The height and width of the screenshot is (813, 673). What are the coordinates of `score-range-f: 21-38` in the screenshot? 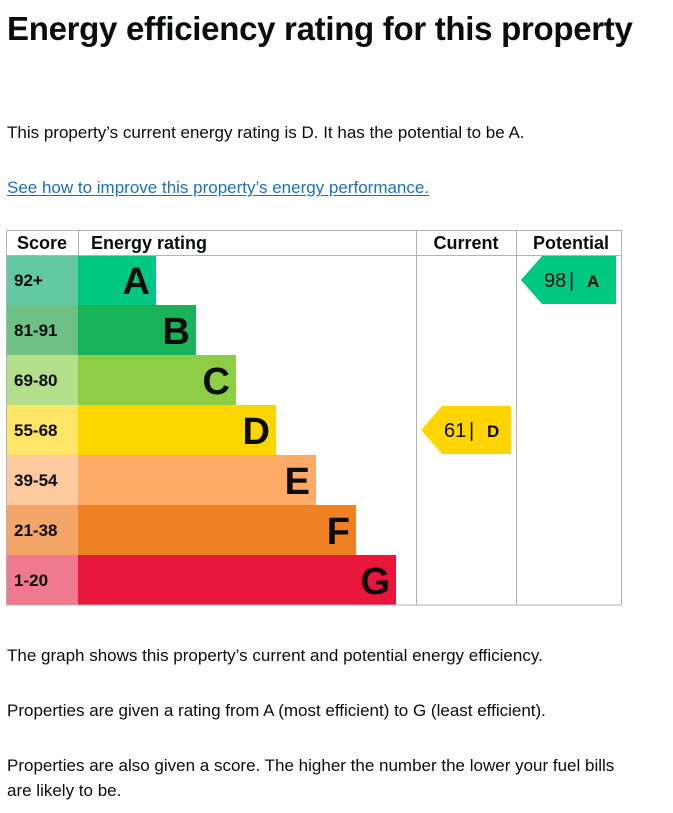 It's located at (35, 530).